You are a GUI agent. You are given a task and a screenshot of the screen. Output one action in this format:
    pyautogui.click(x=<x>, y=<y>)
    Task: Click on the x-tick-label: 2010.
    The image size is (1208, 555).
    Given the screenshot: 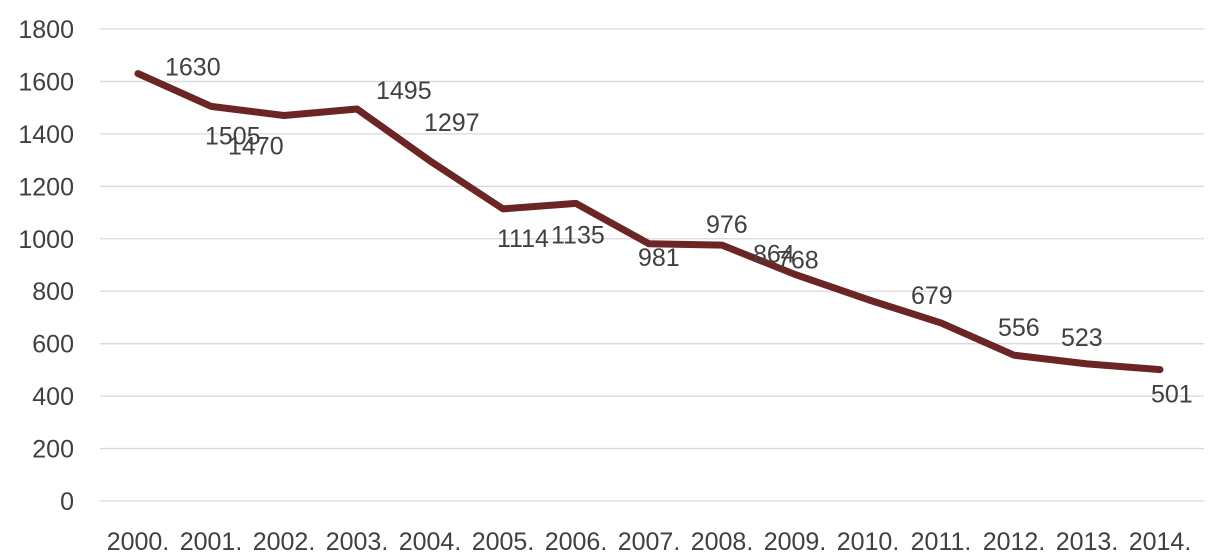 What is the action you would take?
    pyautogui.click(x=868, y=541)
    